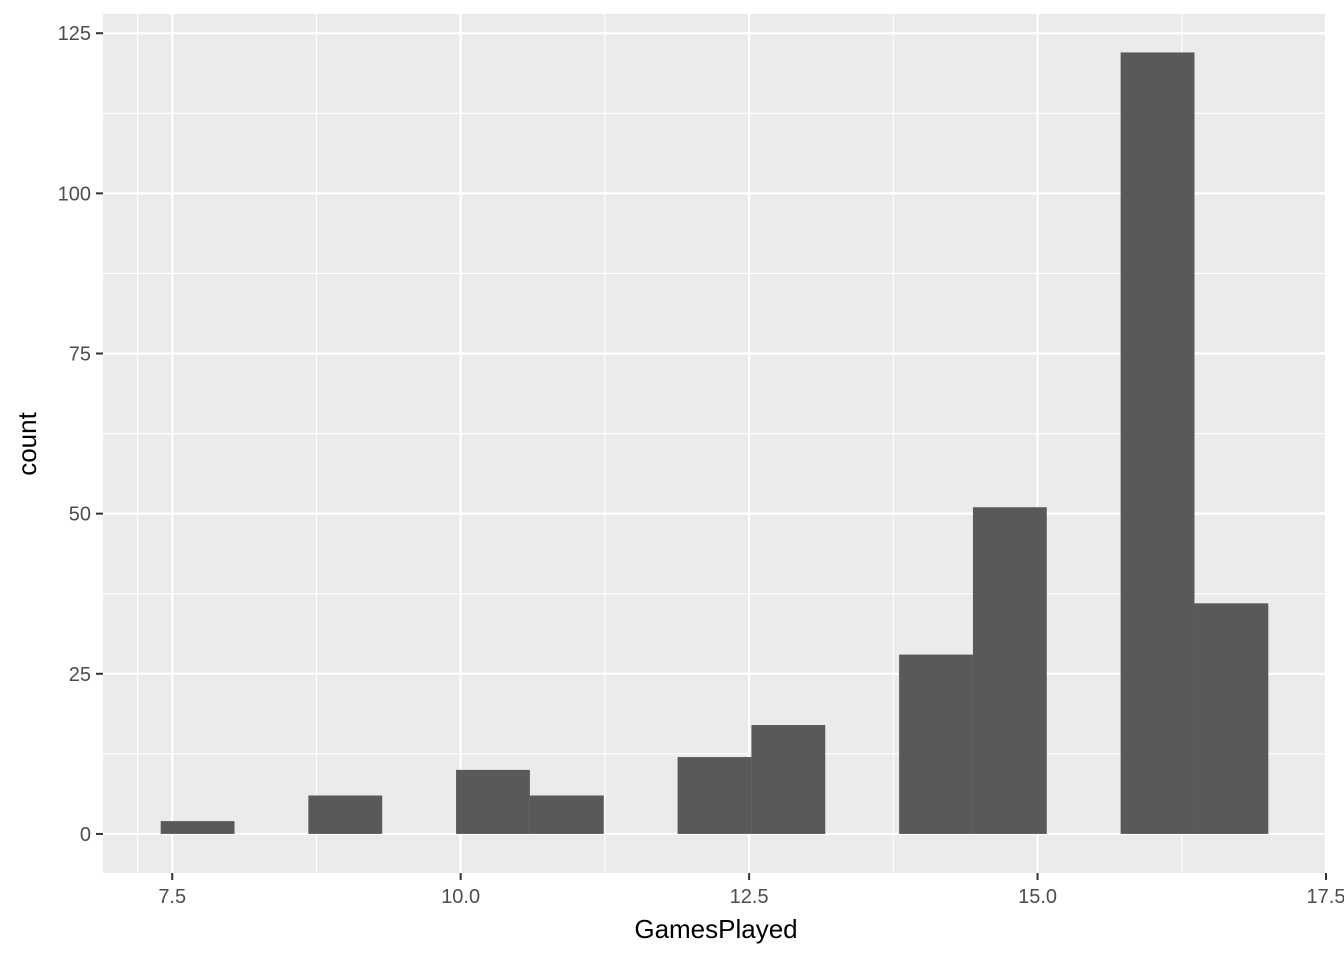  Describe the element at coordinates (74, 194) in the screenshot. I see `y-tick-label: 100` at that location.